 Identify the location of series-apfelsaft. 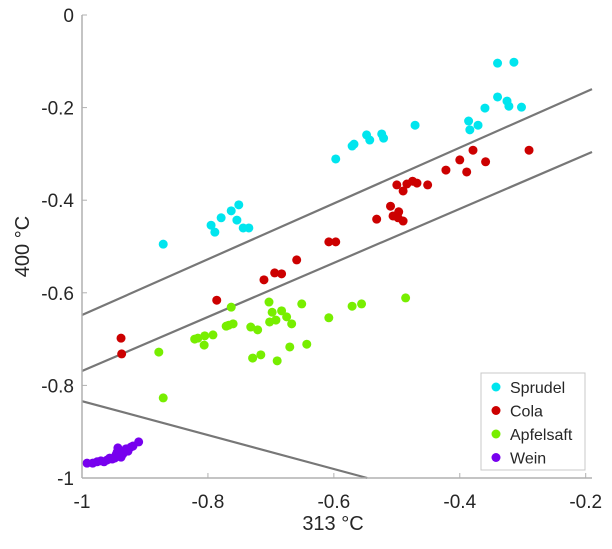
(282, 348).